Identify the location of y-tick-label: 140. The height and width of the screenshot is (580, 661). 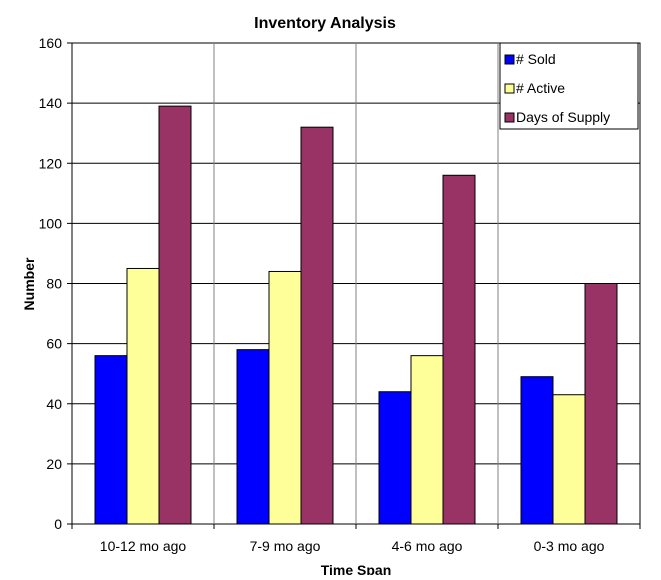
(51, 103).